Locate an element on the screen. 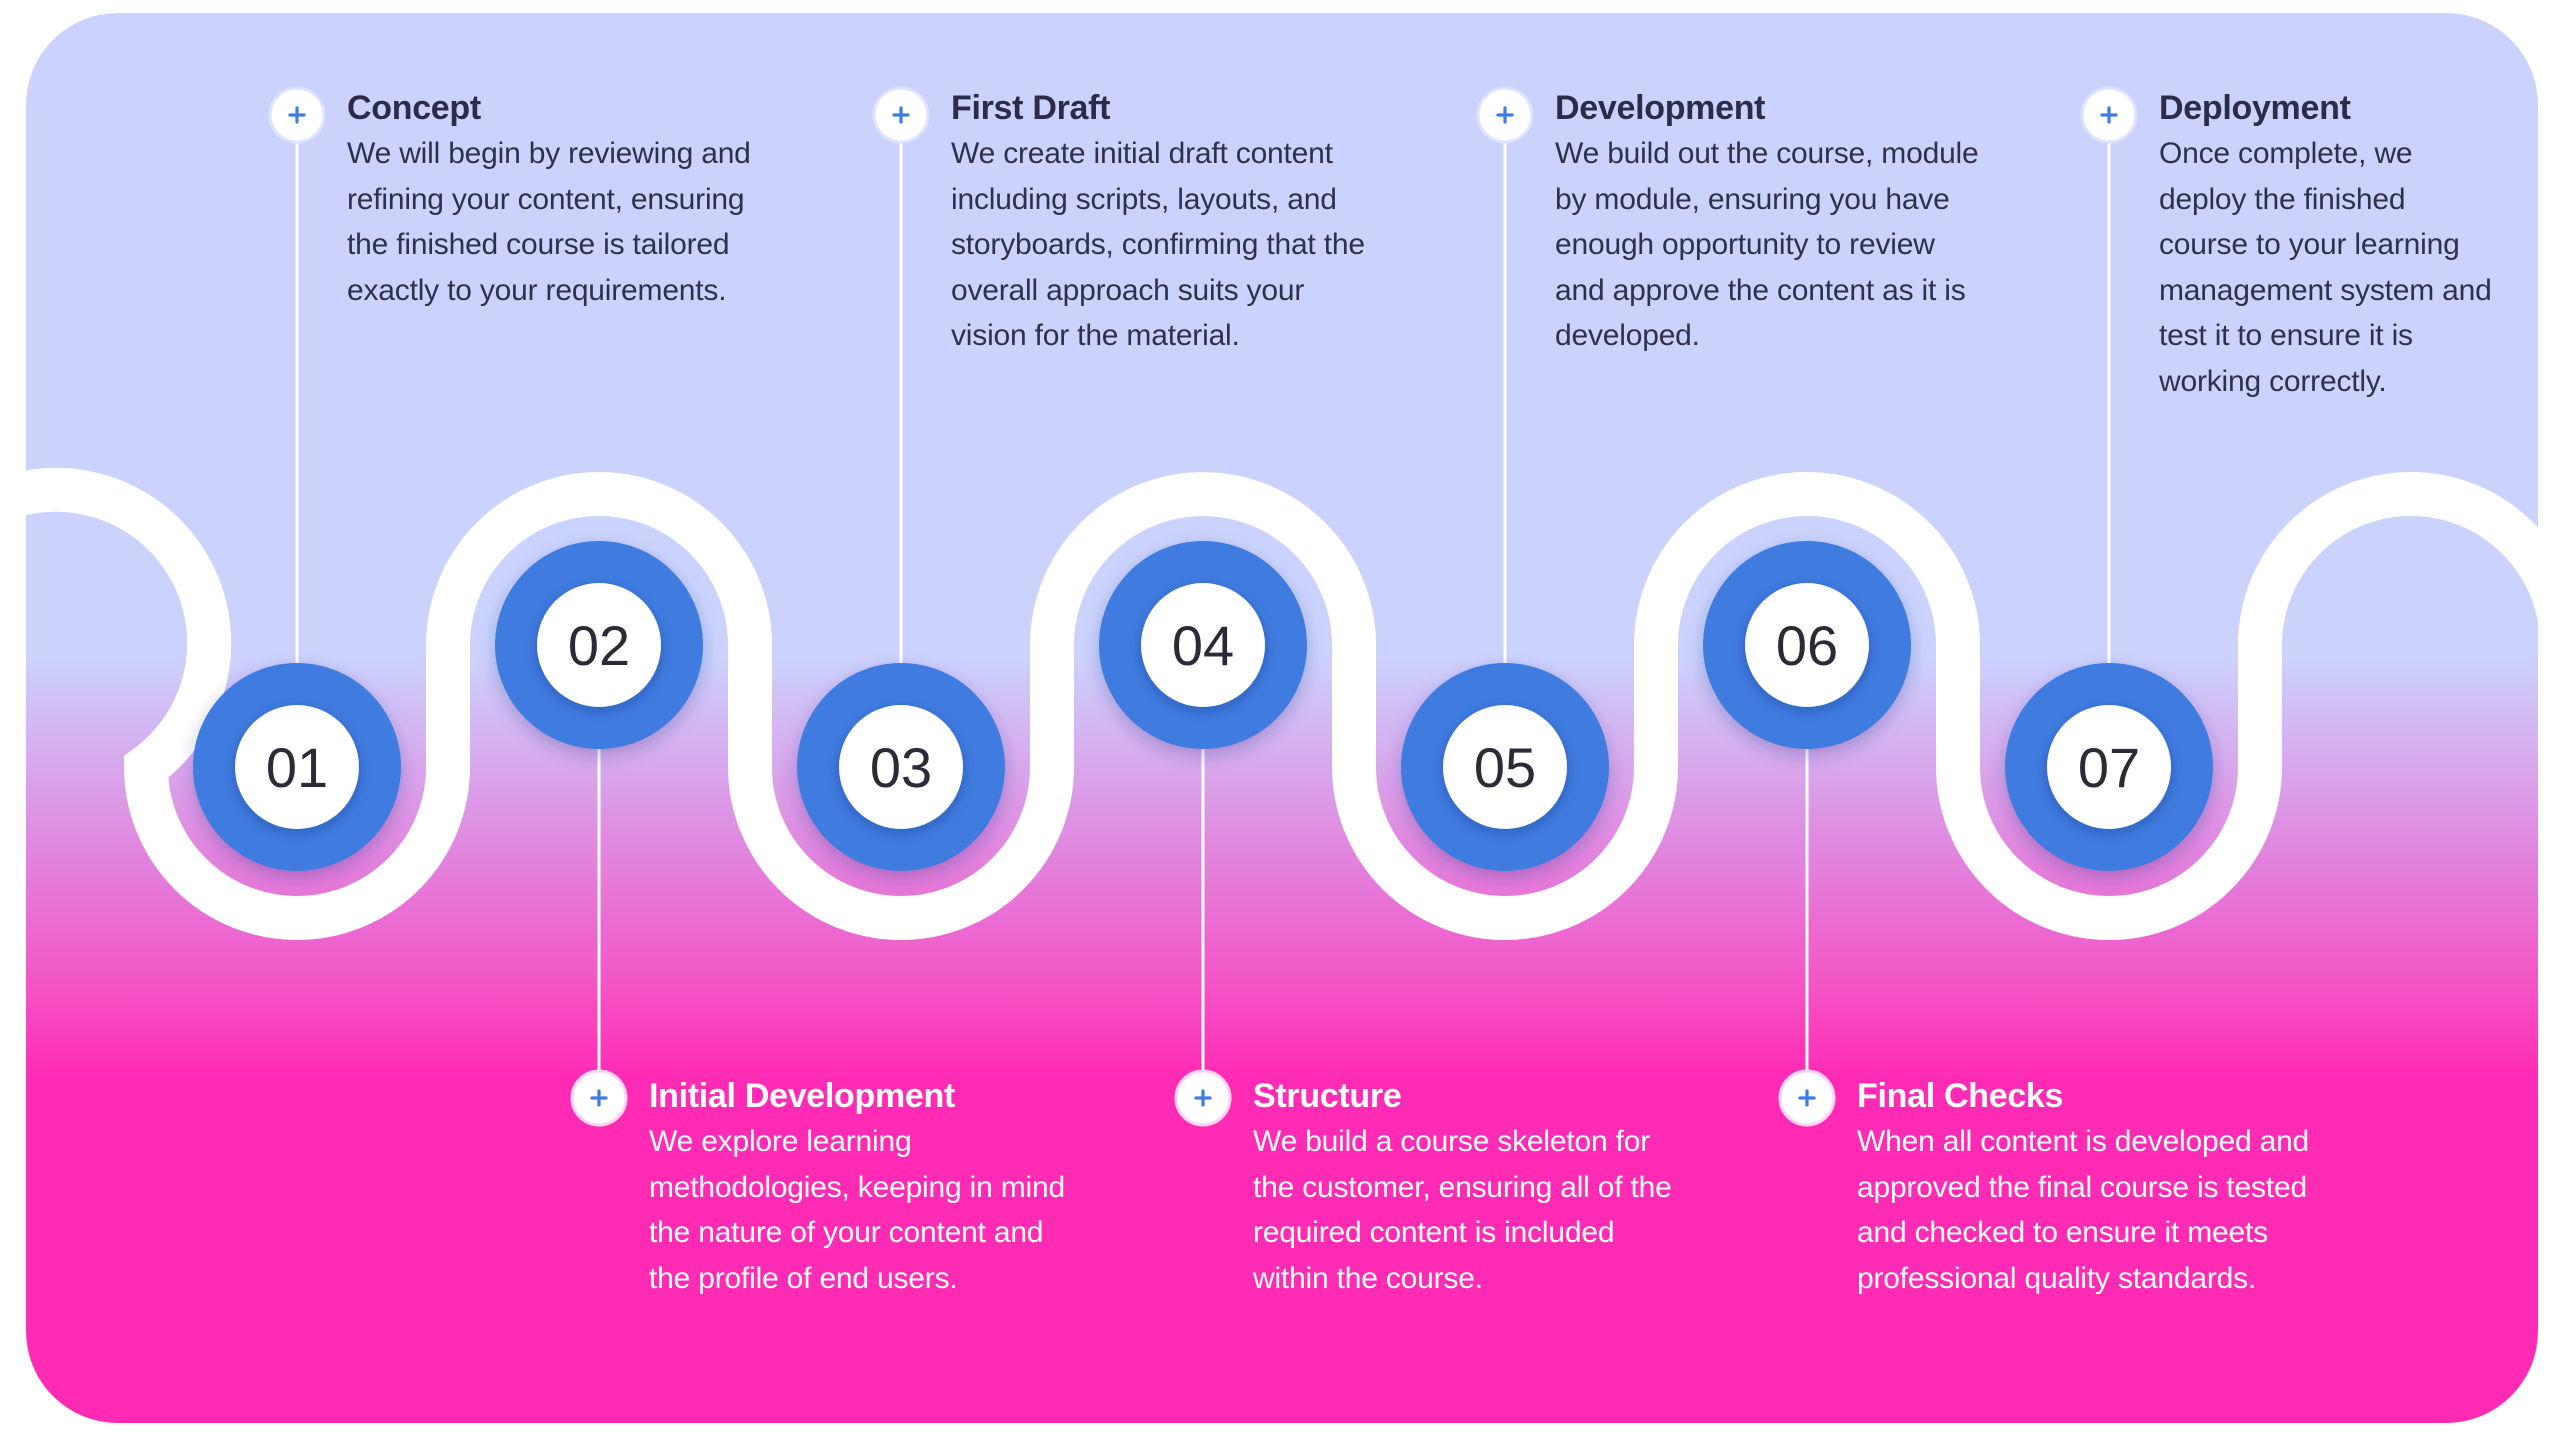 The image size is (2560, 1442). step-description-line: by module, ensuring you have is located at coordinates (1752, 199).